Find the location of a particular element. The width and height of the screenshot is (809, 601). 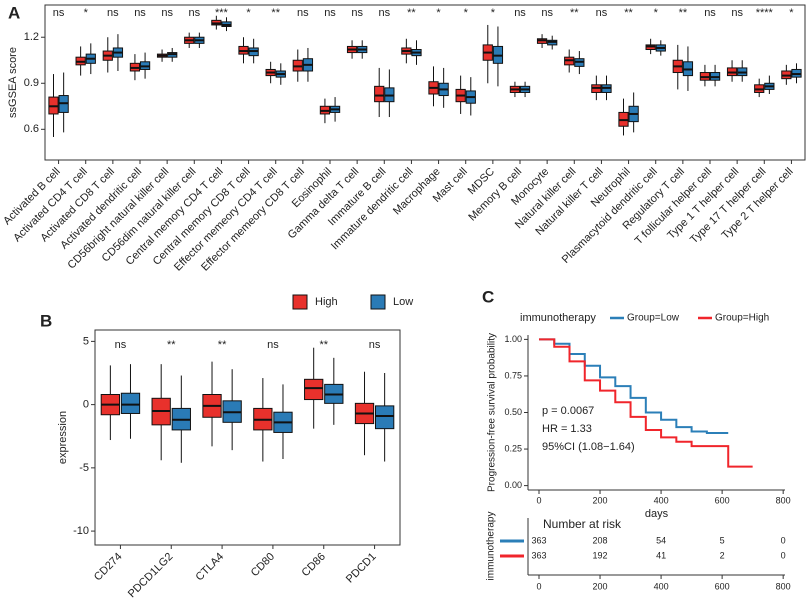

x-tick-label: PDCD1 is located at coordinates (361, 568).